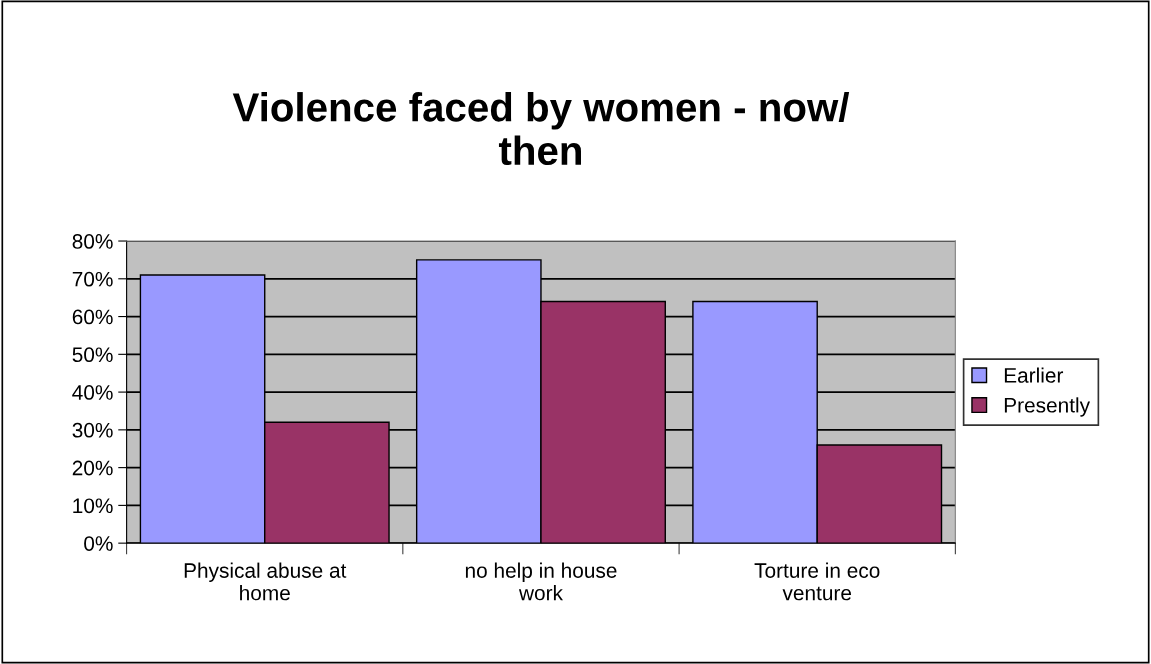 The image size is (1151, 664). I want to click on y-tick-label: 80%, so click(92, 241).